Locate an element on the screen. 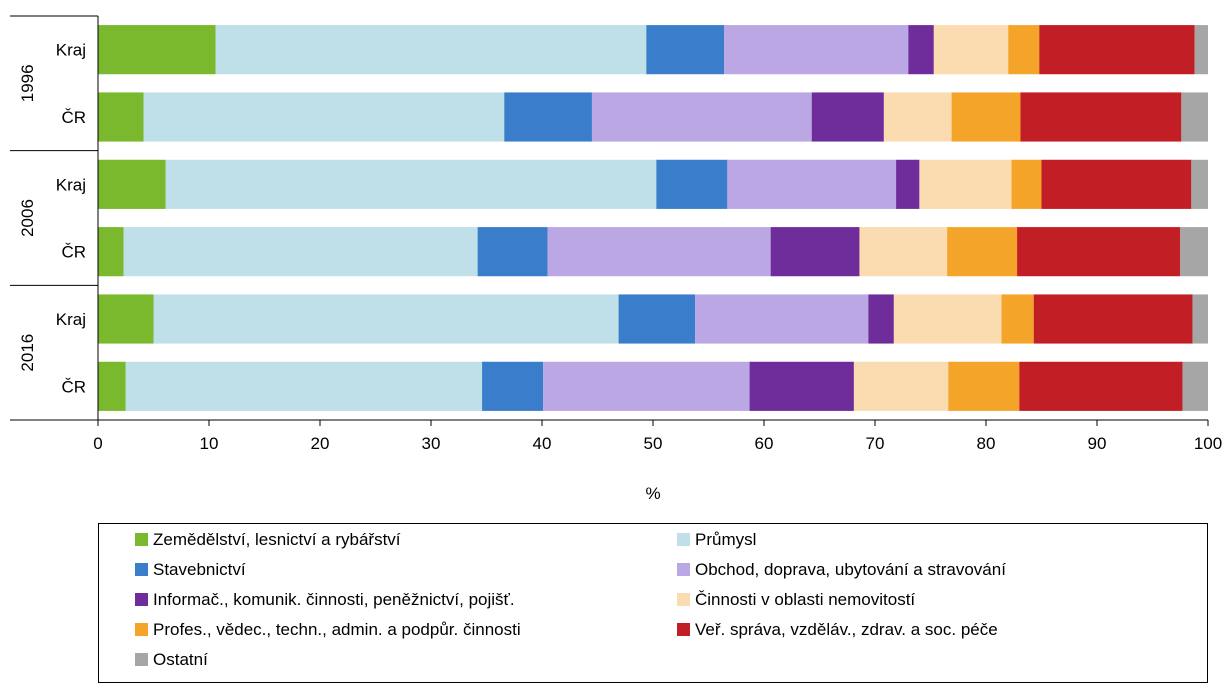 This screenshot has height=683, width=1226. legend-label: Ostatní is located at coordinates (180, 659).